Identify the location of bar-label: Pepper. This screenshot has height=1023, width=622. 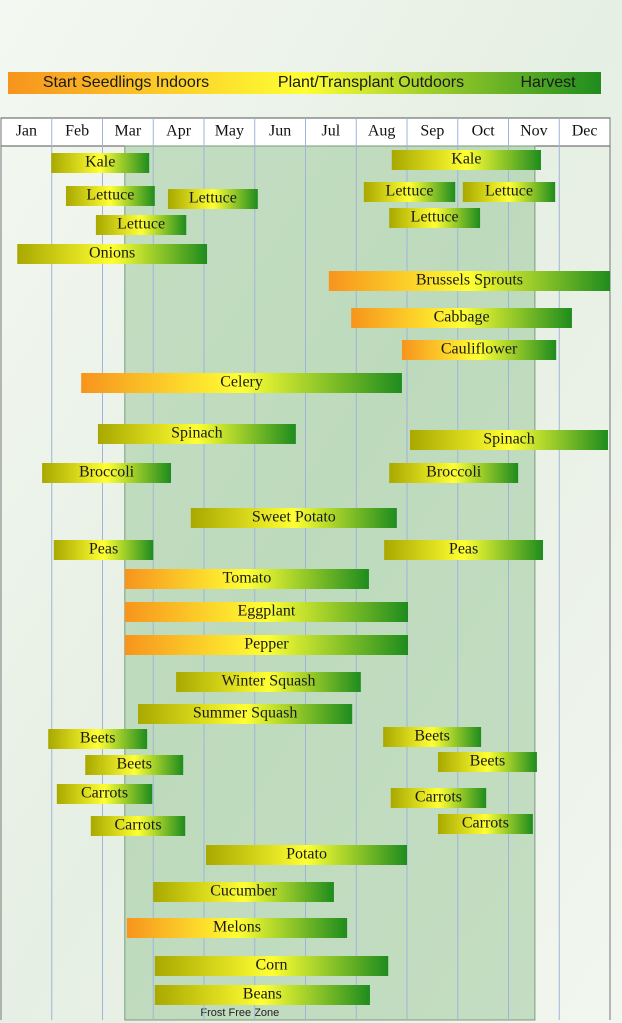
(266, 644).